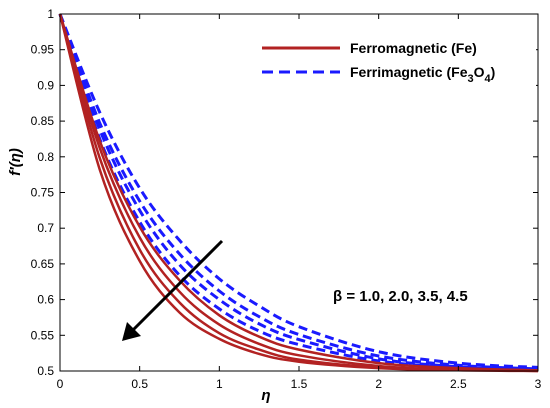  I want to click on x-axis-label: η, so click(265, 395).